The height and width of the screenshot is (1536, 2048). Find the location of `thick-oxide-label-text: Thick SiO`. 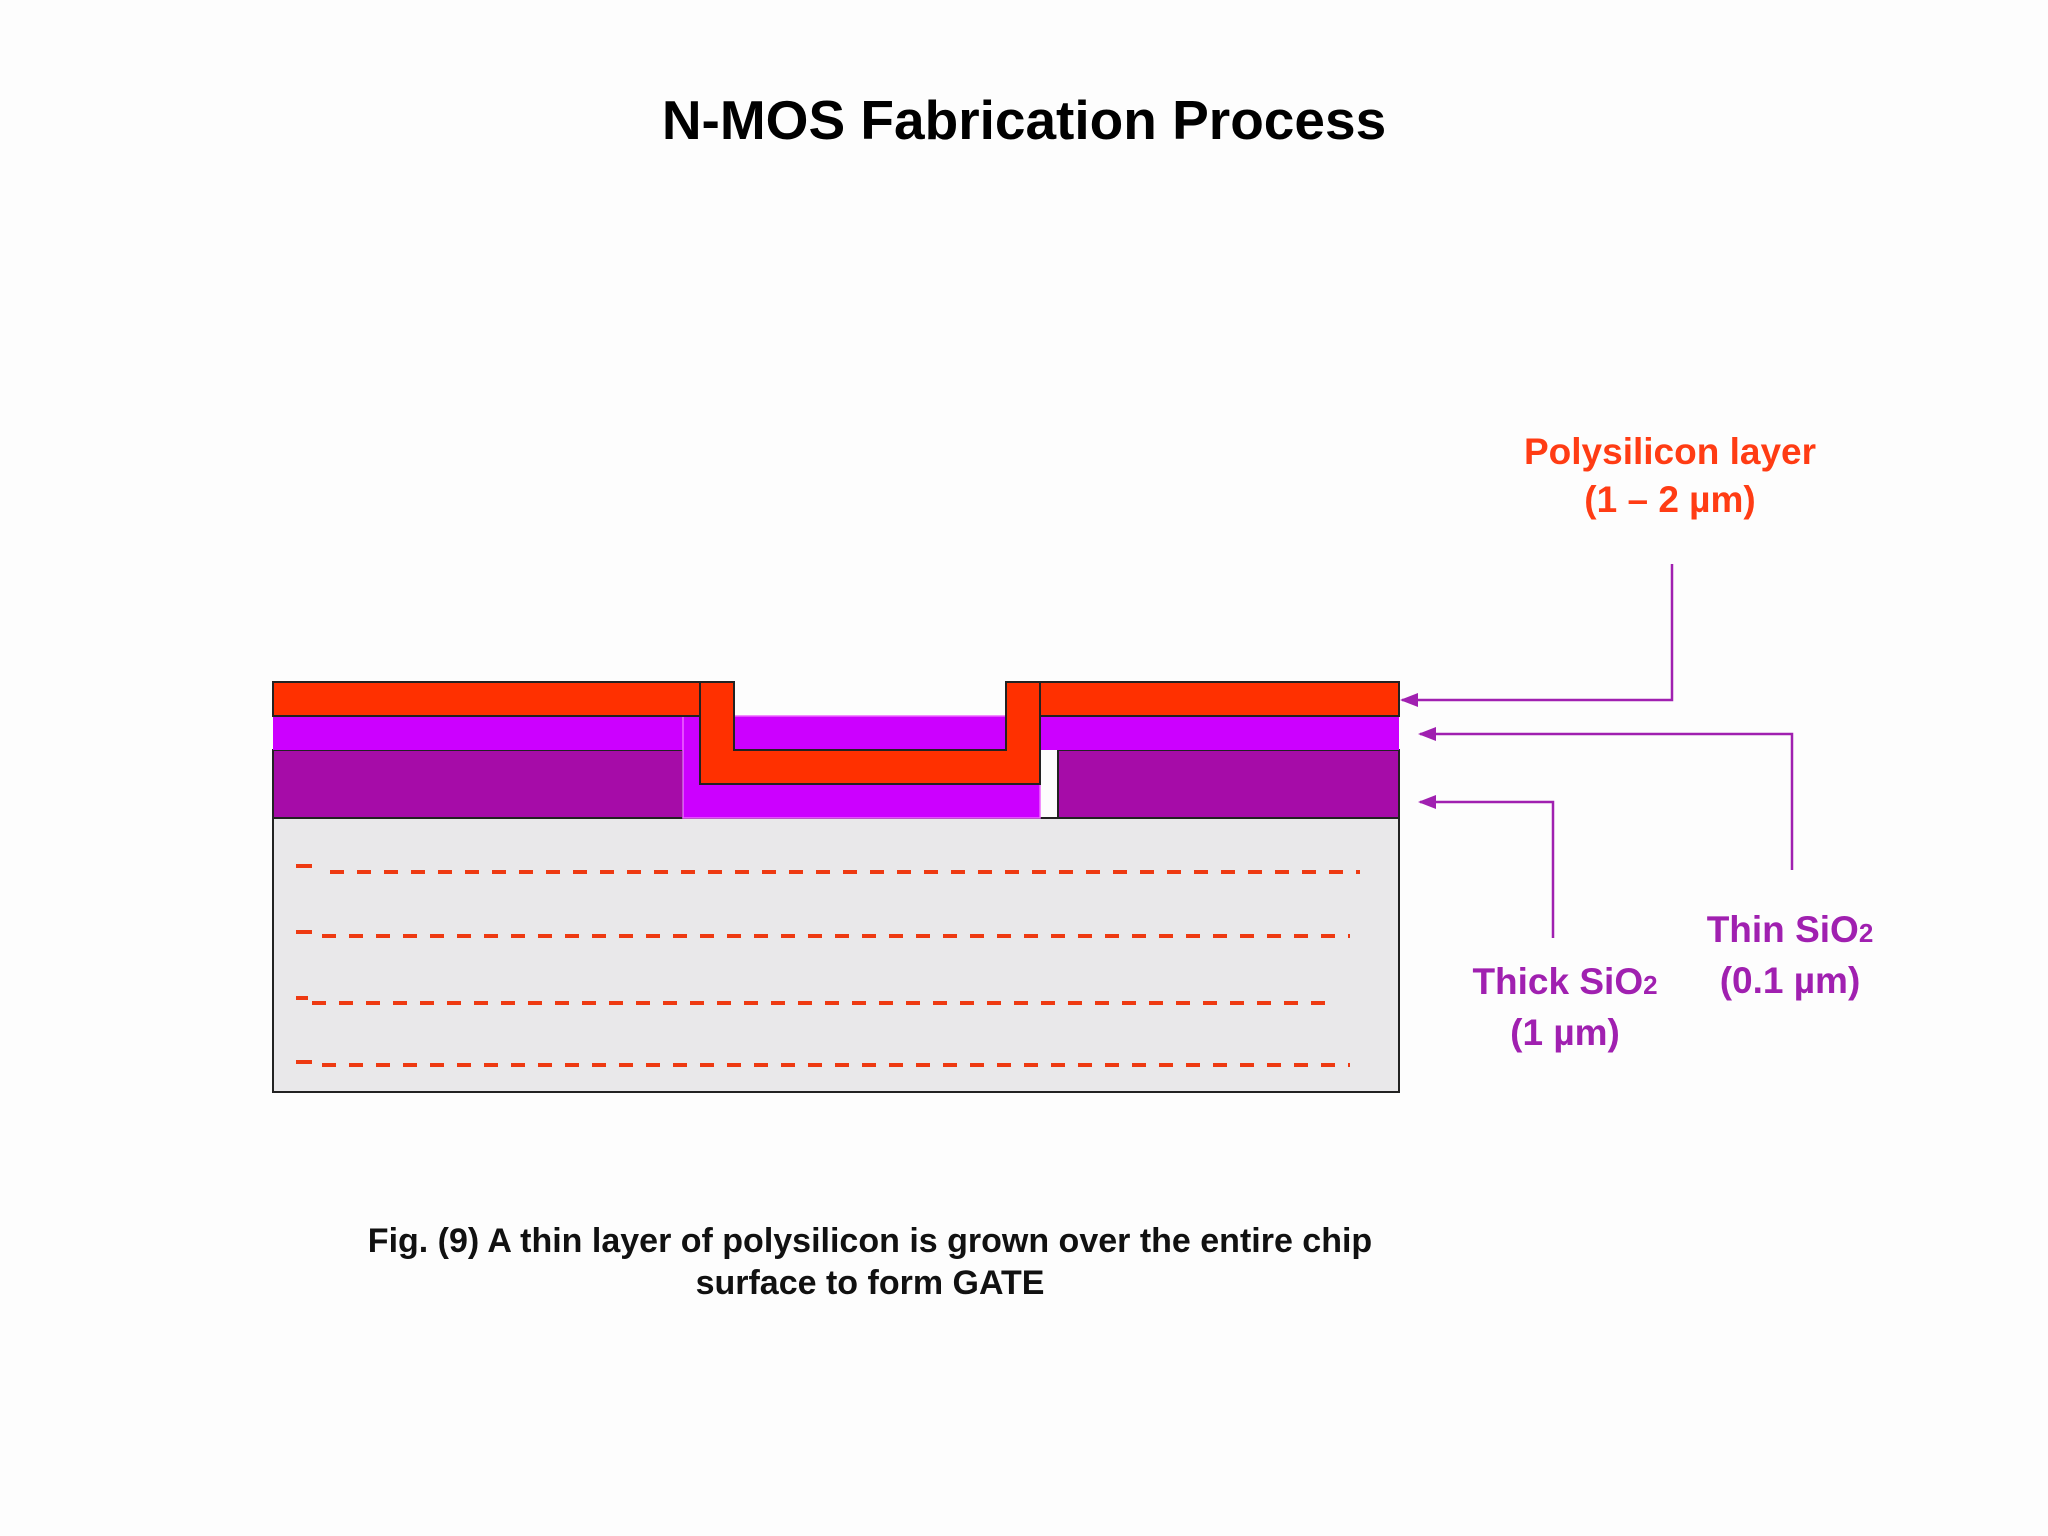

thick-oxide-label-text: Thick SiO is located at coordinates (1558, 981).